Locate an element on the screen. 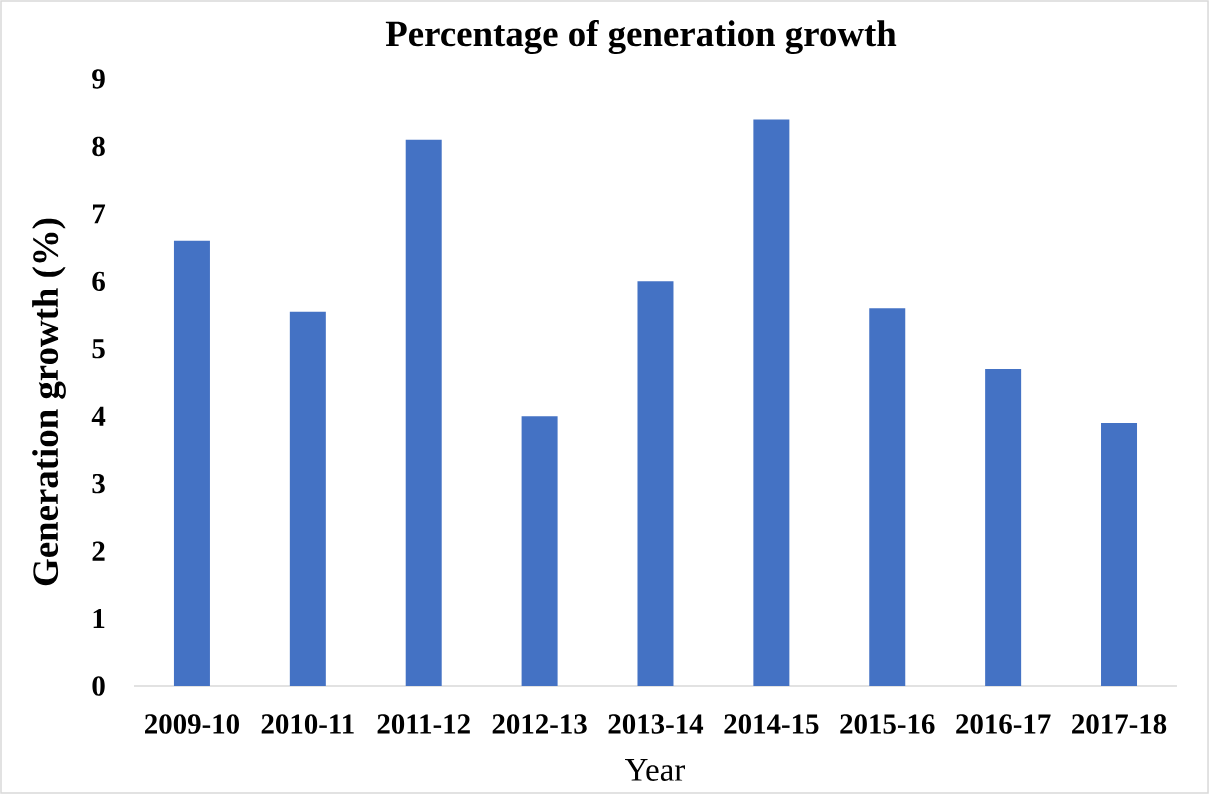 The image size is (1209, 794). x-tick-label: 2012-13 is located at coordinates (539, 724).